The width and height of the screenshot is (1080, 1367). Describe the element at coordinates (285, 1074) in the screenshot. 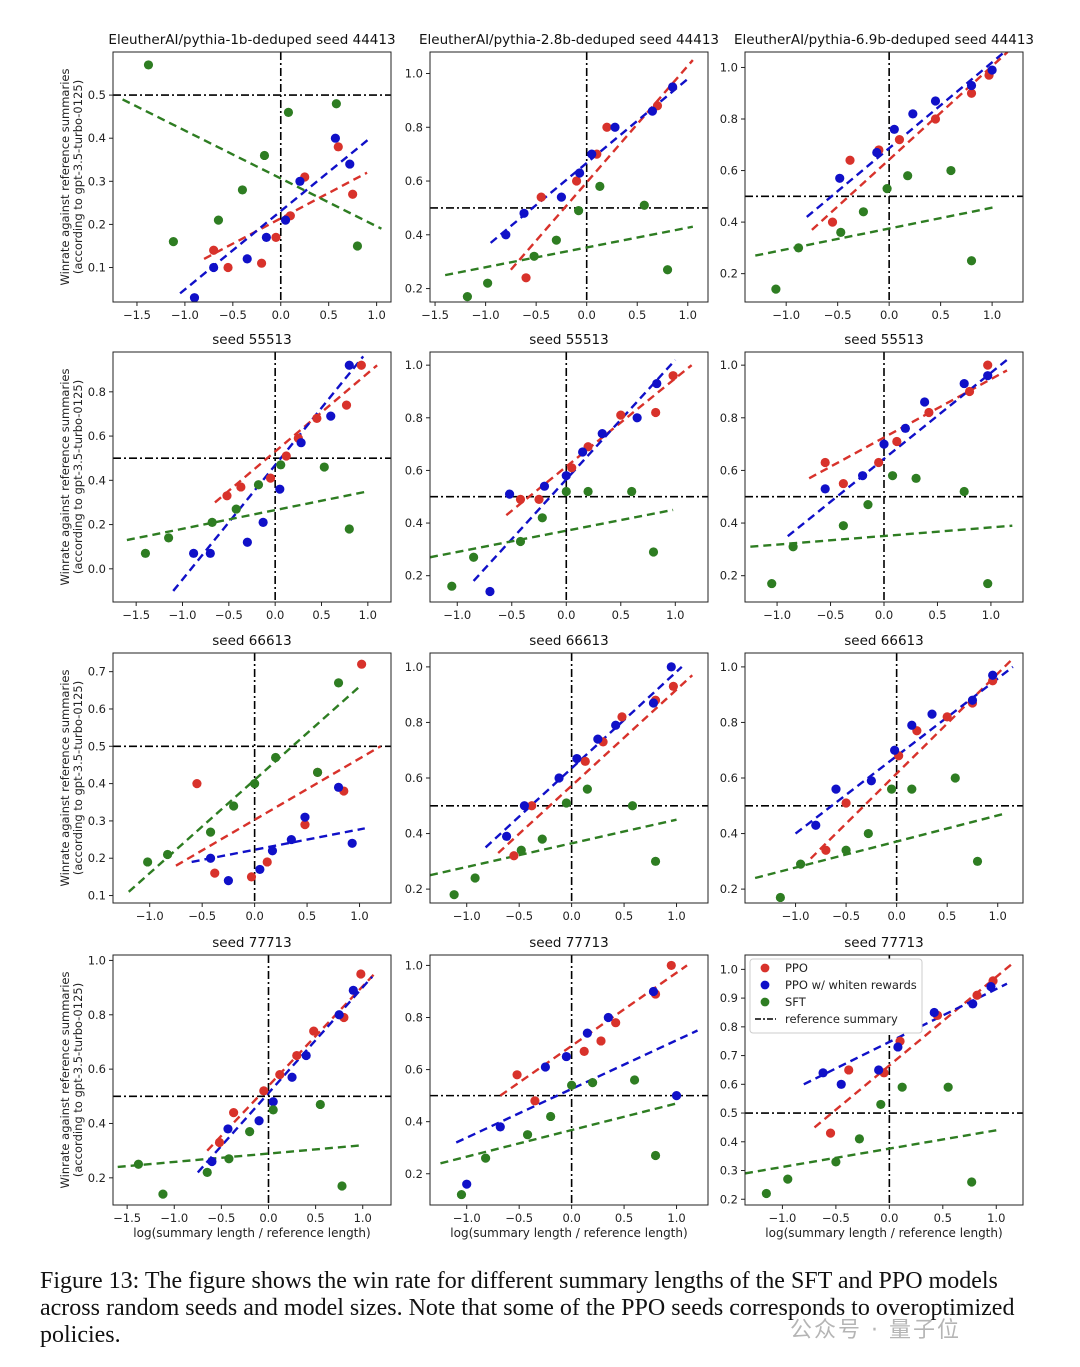

I see `ppo_whiten-fit-line` at that location.